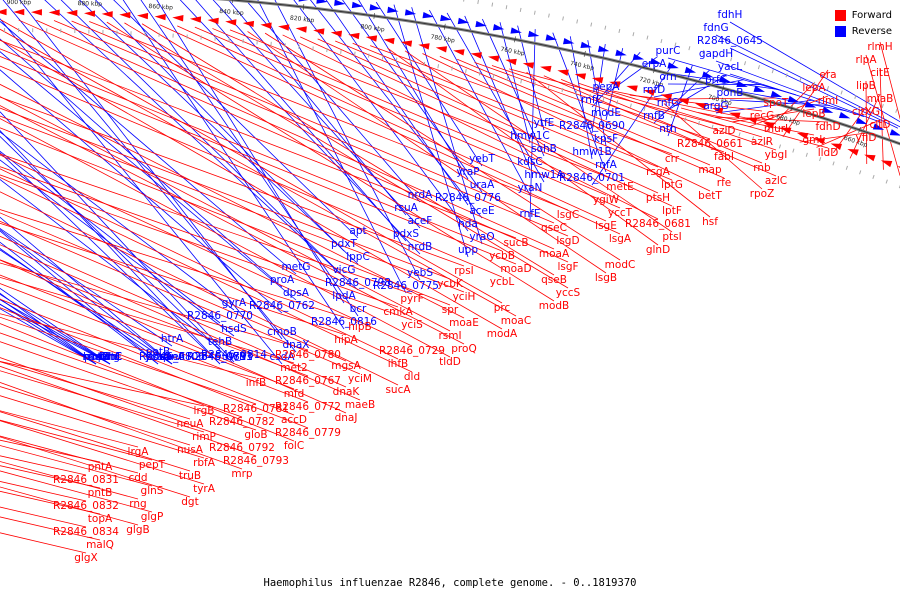 This screenshot has height=600, width=900. What do you see at coordinates (242, 474) in the screenshot?
I see `forward-gene-label: mrp` at bounding box center [242, 474].